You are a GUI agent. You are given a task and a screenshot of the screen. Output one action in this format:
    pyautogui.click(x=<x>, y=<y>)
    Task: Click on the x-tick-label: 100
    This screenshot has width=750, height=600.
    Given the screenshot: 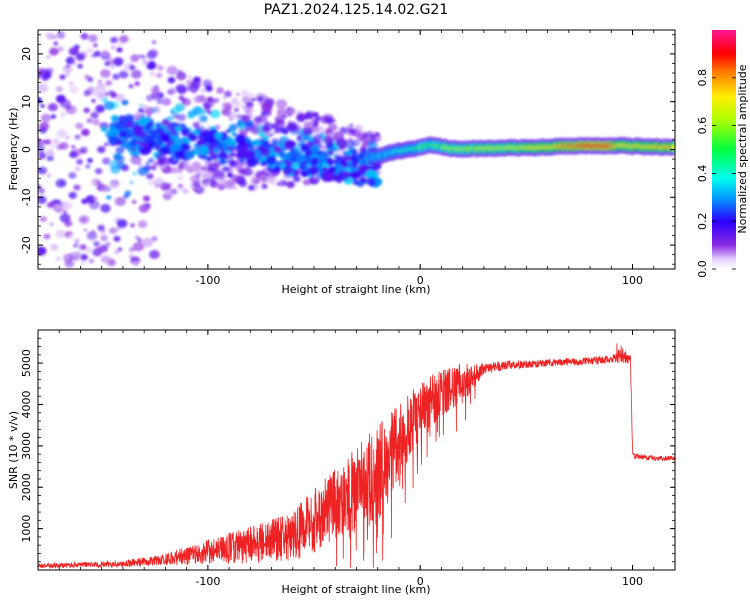 What is the action you would take?
    pyautogui.click(x=632, y=280)
    